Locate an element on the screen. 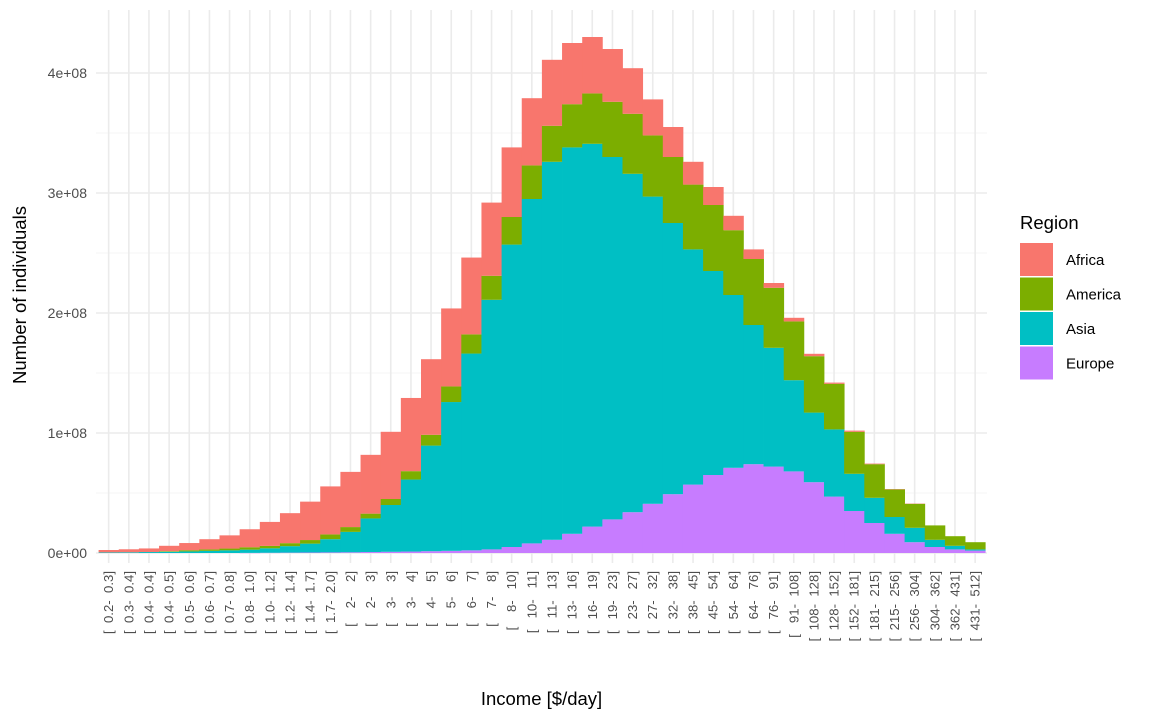  legend-title: Region is located at coordinates (1049, 222).